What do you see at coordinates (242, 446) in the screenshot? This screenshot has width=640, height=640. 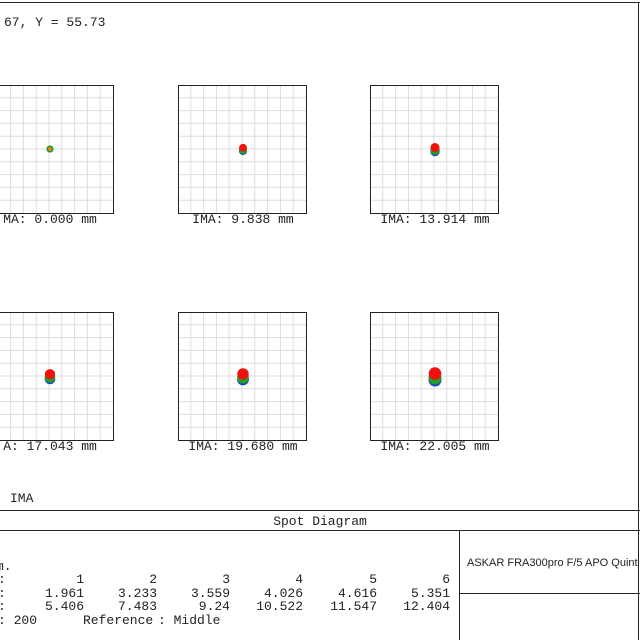 I see `field-label: IMA: 19.680 mm` at bounding box center [242, 446].